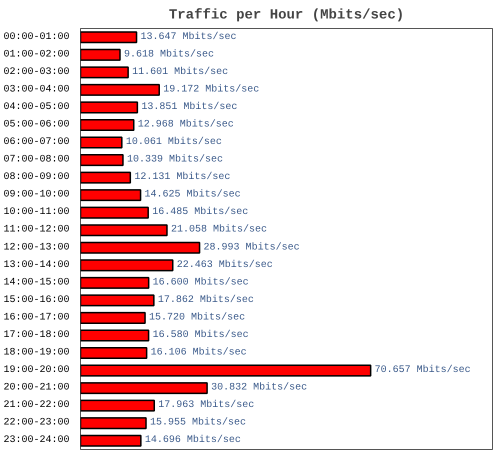 The image size is (500, 457). What do you see at coordinates (192, 194) in the screenshot?
I see `data-label: 14.625 Mbits/sec` at bounding box center [192, 194].